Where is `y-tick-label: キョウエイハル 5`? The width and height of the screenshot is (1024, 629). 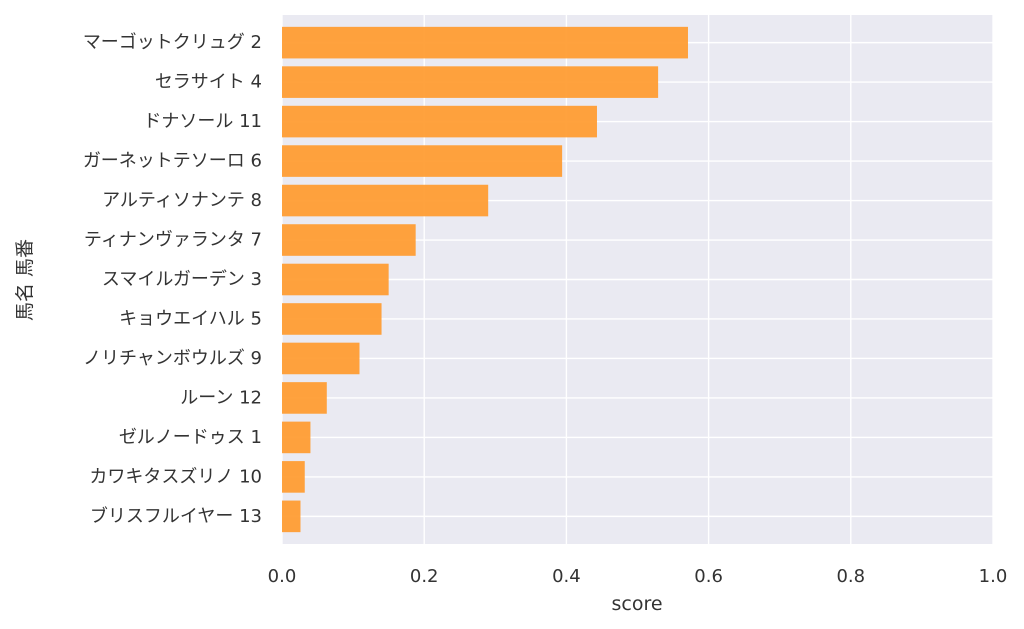 y-tick-label: キョウエイハル 5 is located at coordinates (190, 318).